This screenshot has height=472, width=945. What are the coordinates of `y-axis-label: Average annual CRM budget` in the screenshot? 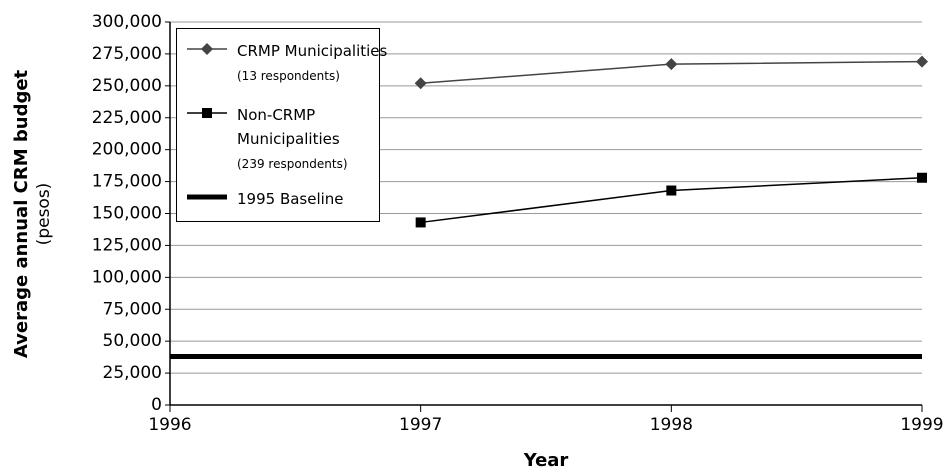 It's located at (21, 213).